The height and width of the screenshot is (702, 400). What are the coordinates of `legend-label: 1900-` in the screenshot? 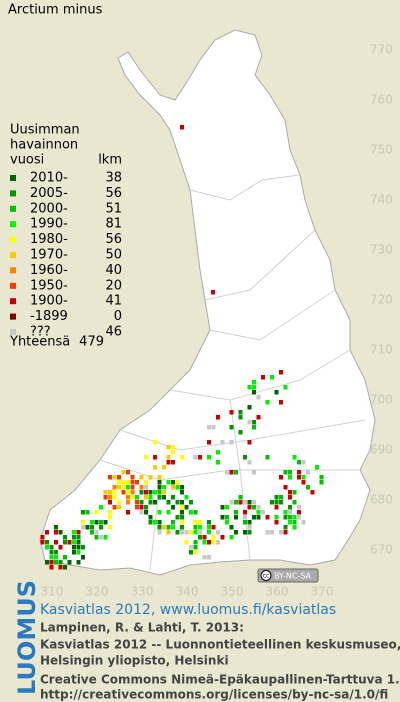 It's located at (49, 301).